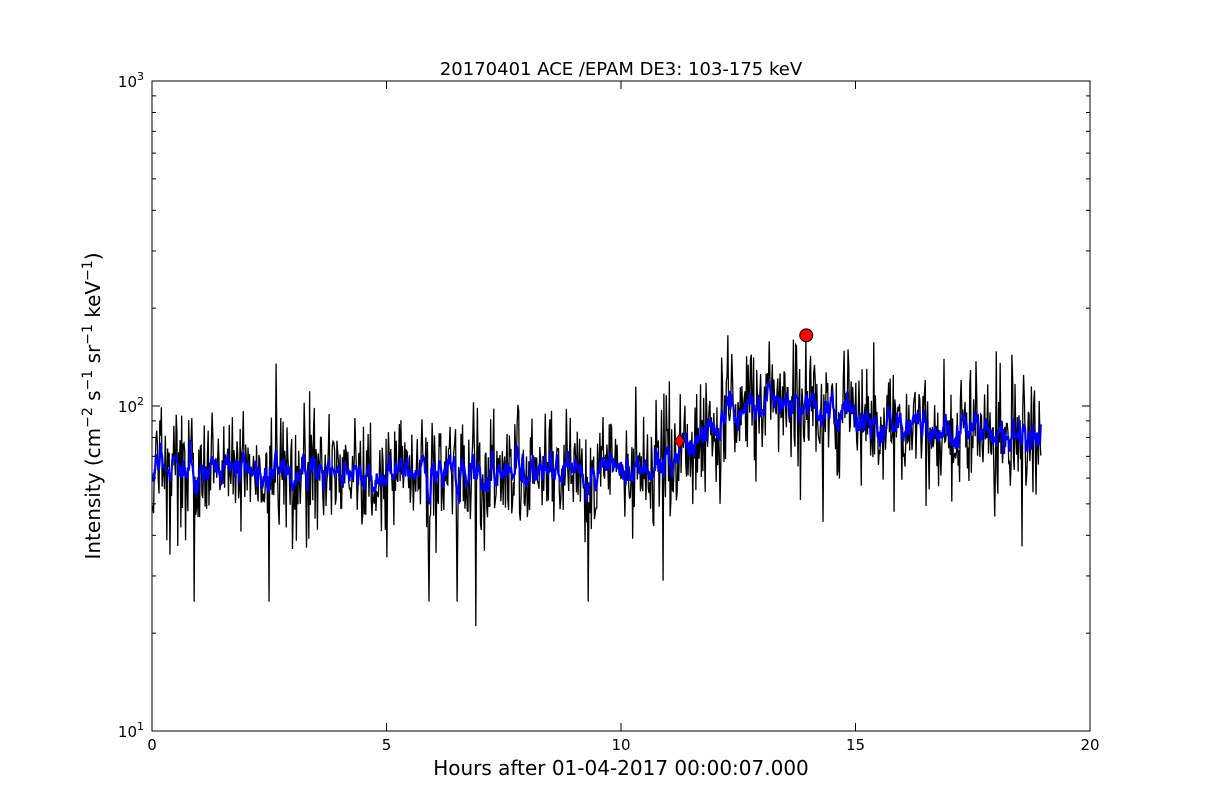 Image resolution: width=1212 pixels, height=812 pixels. What do you see at coordinates (806, 335) in the screenshot?
I see `marker-circle` at bounding box center [806, 335].